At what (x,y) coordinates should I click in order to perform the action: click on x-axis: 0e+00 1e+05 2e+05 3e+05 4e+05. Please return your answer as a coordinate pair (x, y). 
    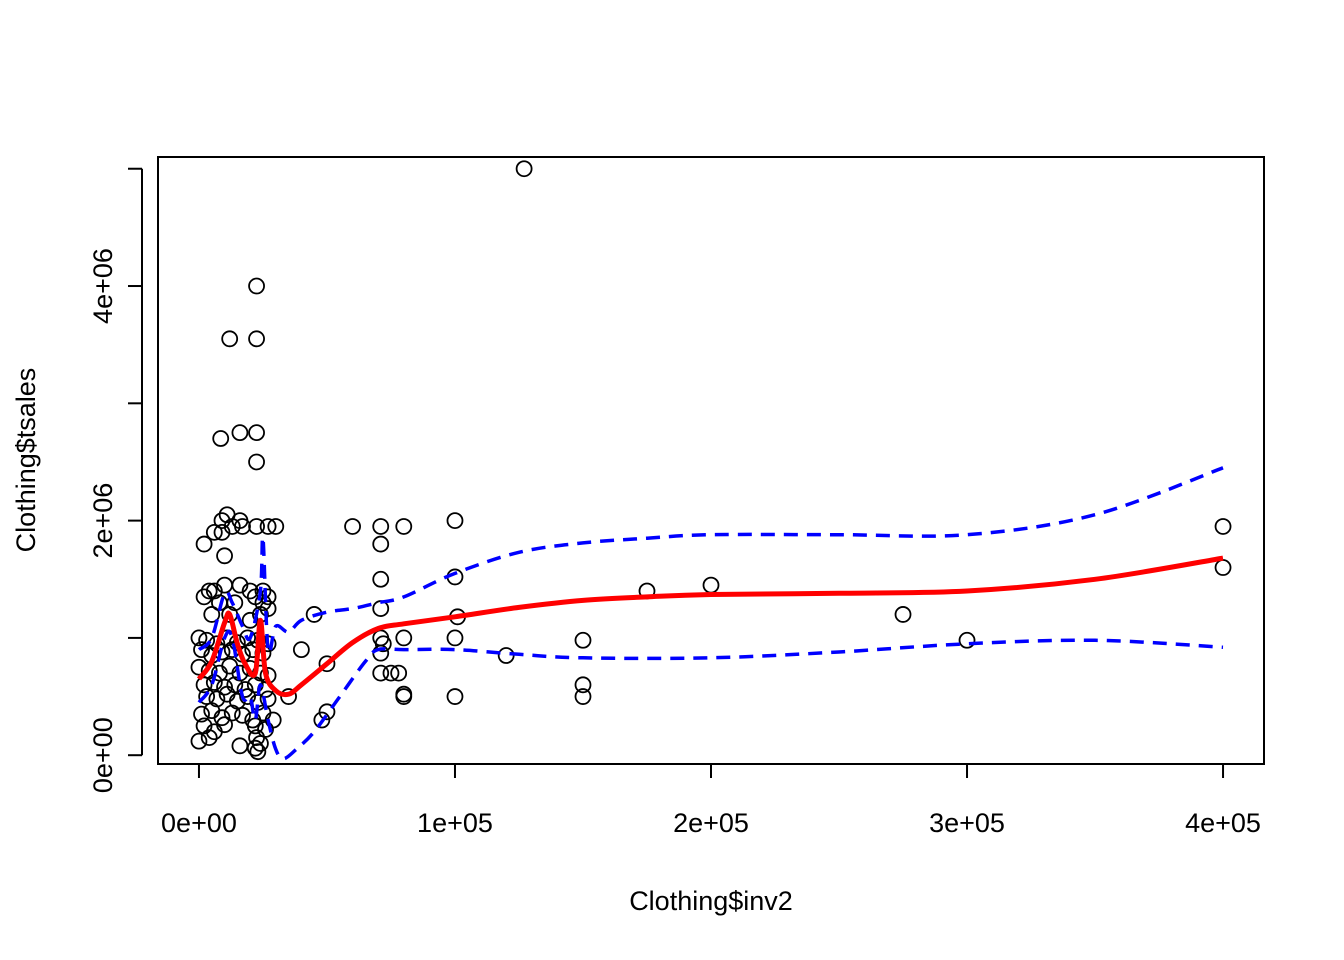
    Looking at the image, I should click on (711, 800).